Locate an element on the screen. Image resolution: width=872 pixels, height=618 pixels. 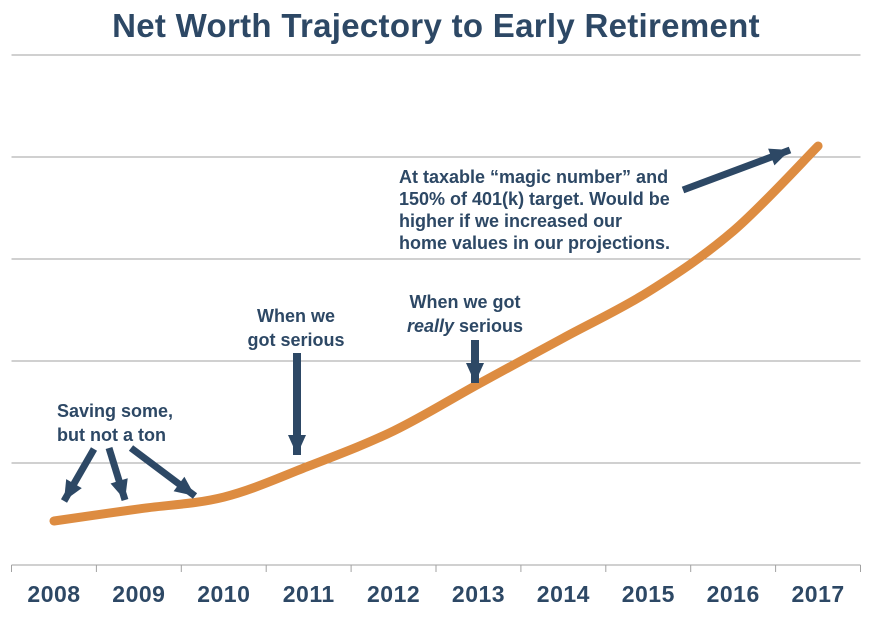
x-axis-label: 2012 is located at coordinates (394, 594).